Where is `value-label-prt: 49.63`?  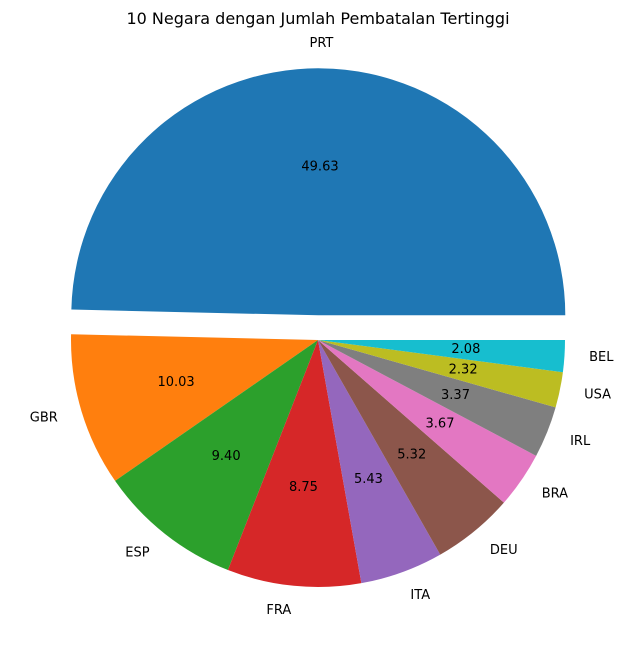
value-label-prt: 49.63 is located at coordinates (319, 167).